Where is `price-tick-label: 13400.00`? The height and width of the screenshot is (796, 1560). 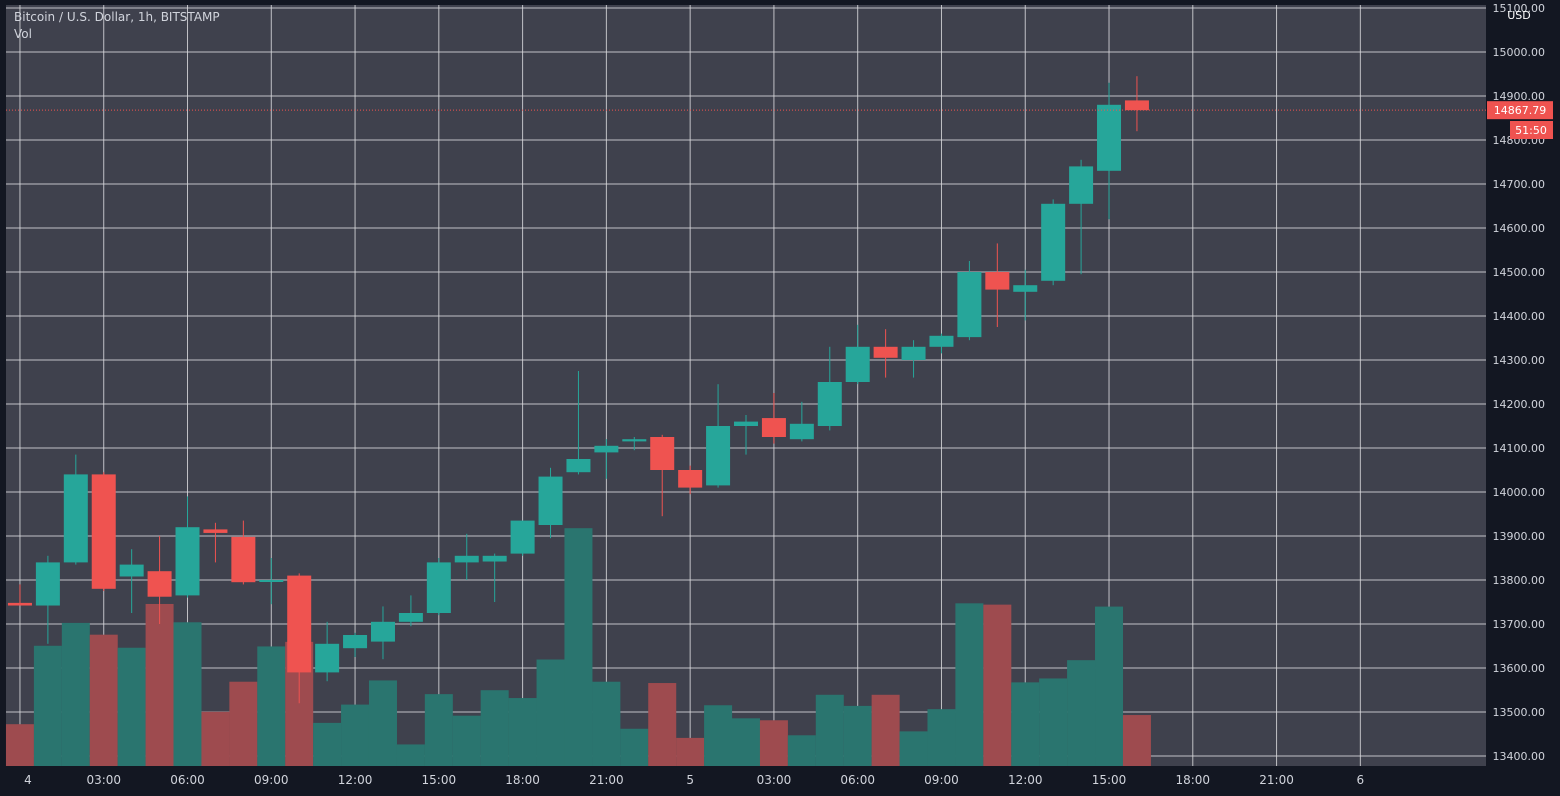
price-tick-label: 13400.00 is located at coordinates (1519, 756).